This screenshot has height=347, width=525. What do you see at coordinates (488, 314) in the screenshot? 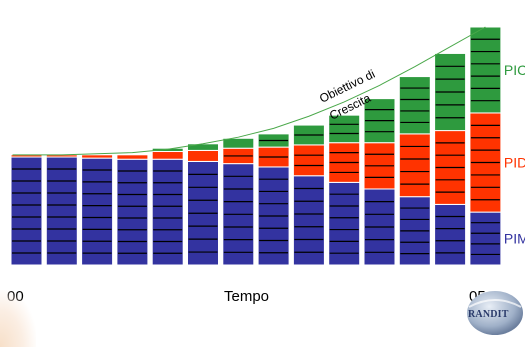
I see `logo-text: RANDIT` at bounding box center [488, 314].